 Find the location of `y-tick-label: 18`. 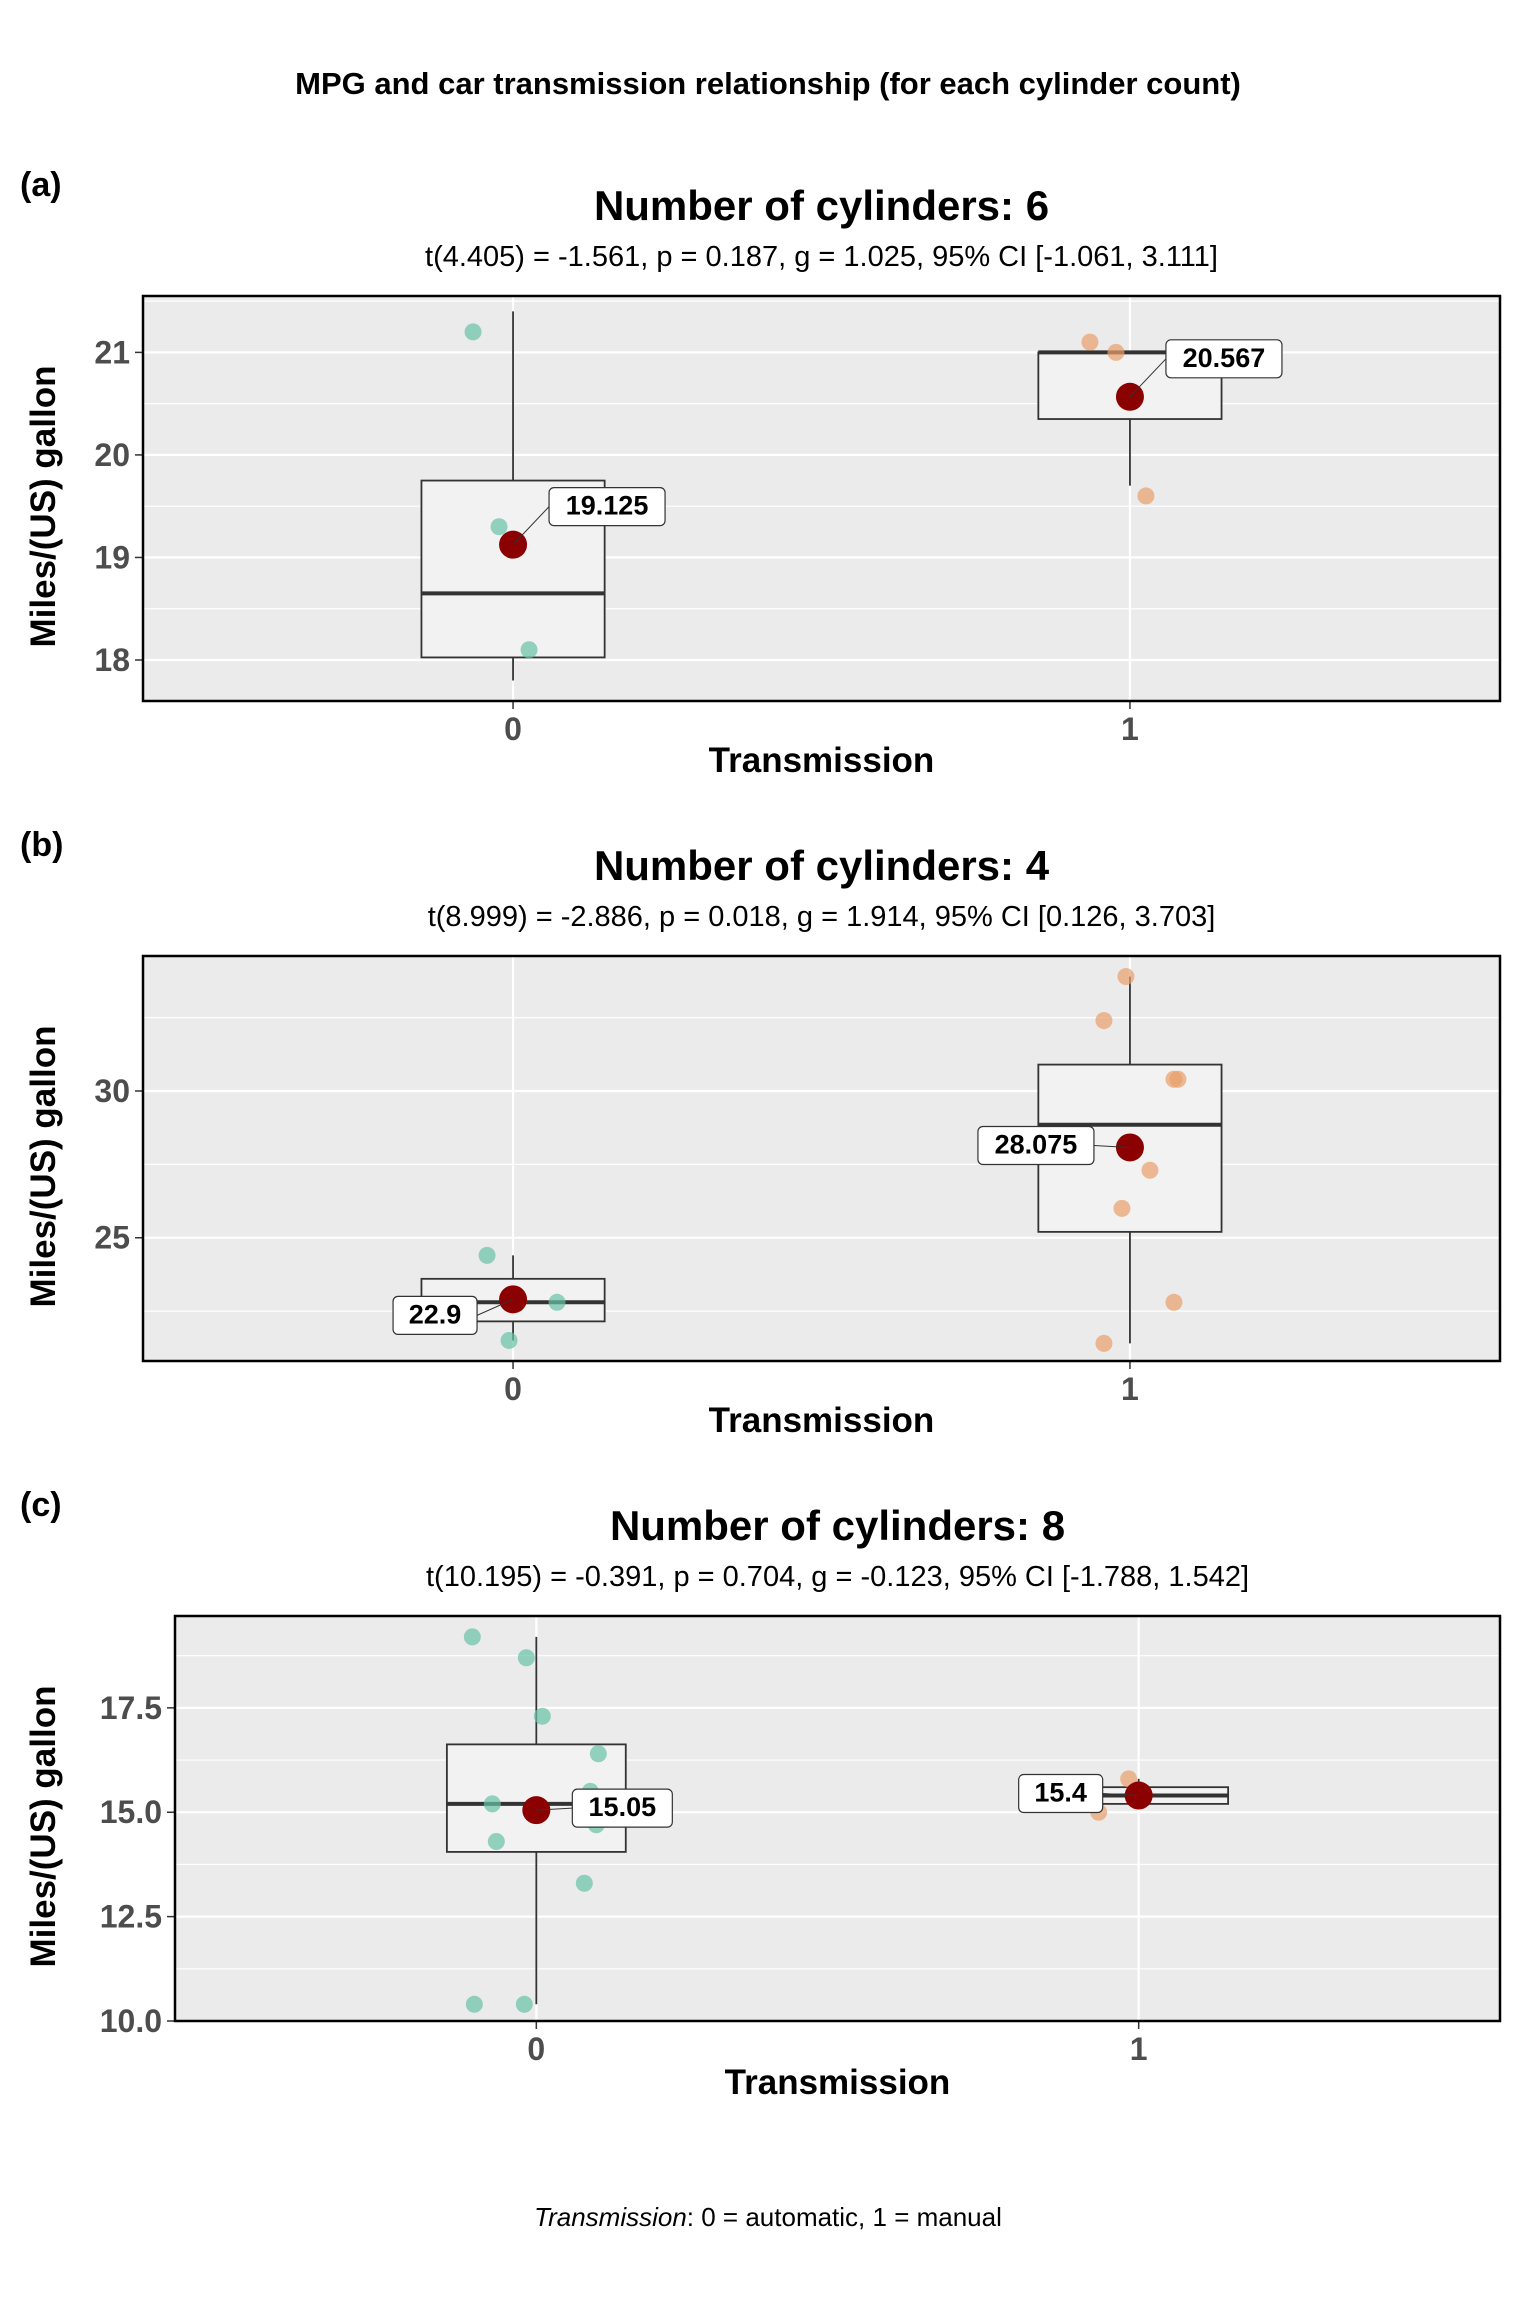

y-tick-label: 18 is located at coordinates (112, 660).